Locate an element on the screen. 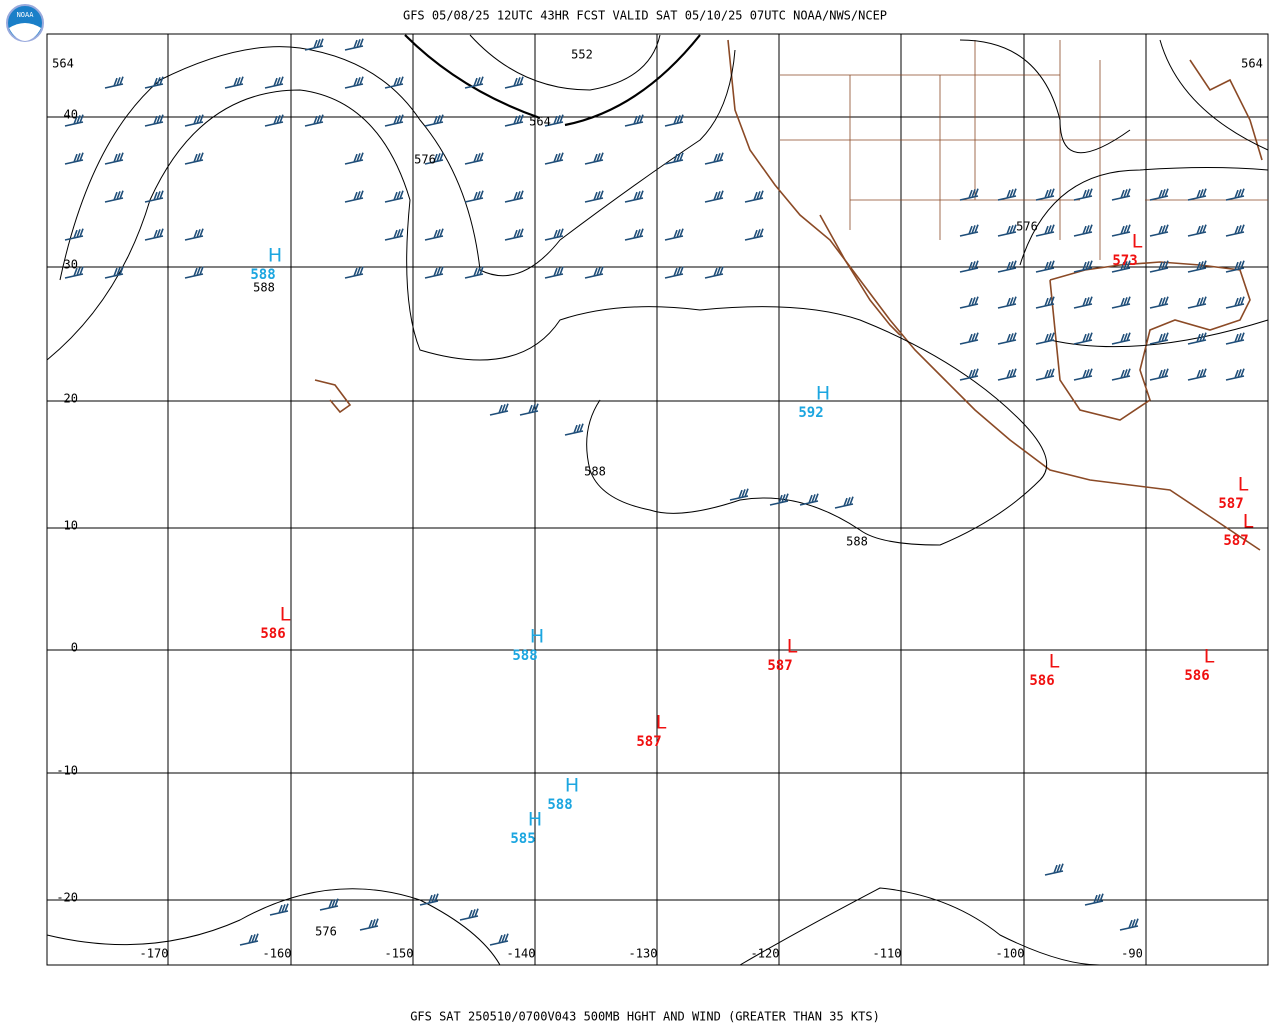 The image size is (1280, 1024). longitude-label: -130 is located at coordinates (643, 954).